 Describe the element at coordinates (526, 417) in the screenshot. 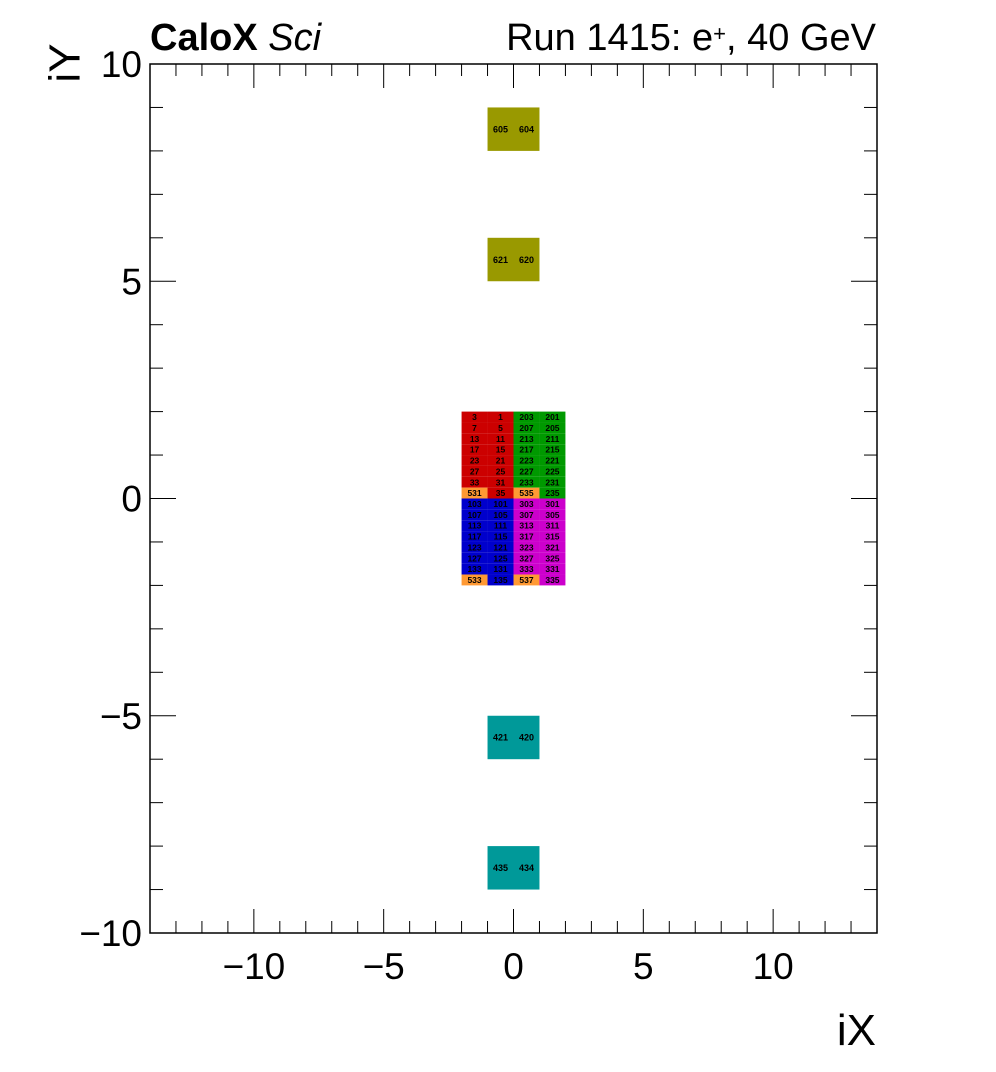

I see `cell-label-203: 203` at that location.